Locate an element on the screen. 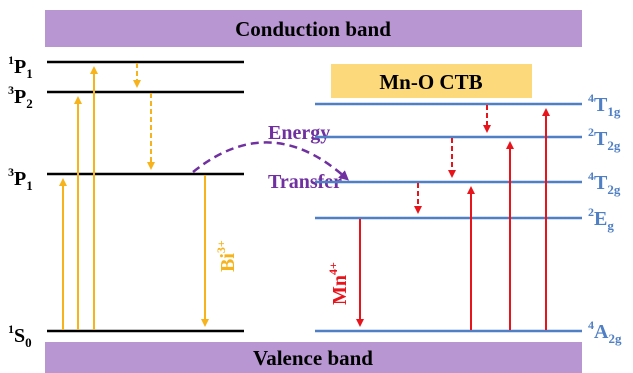 This screenshot has height=373, width=633. mn-label-4a2g: 4A2g is located at coordinates (605, 332).